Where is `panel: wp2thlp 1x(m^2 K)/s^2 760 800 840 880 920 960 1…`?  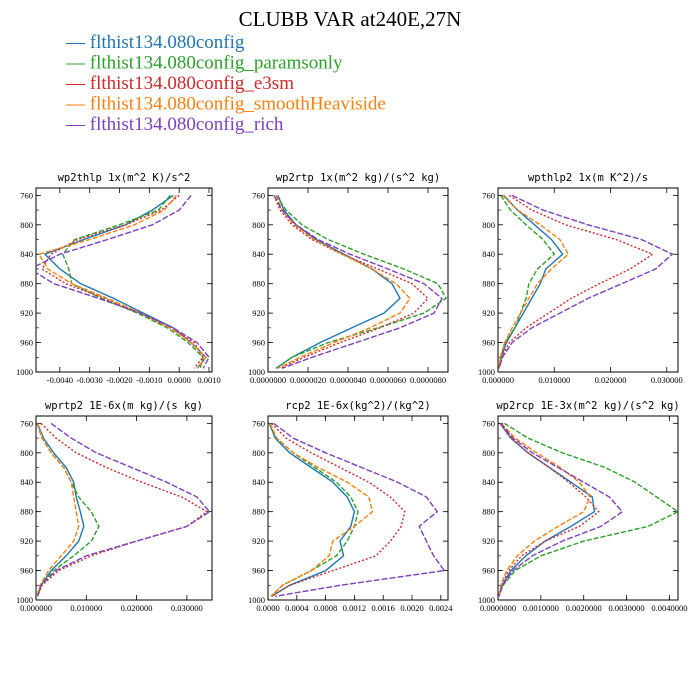
panel: wp2thlp 1x(m^2 K)/s^2 760 800 840 880 920 960 1… is located at coordinates (118, 278).